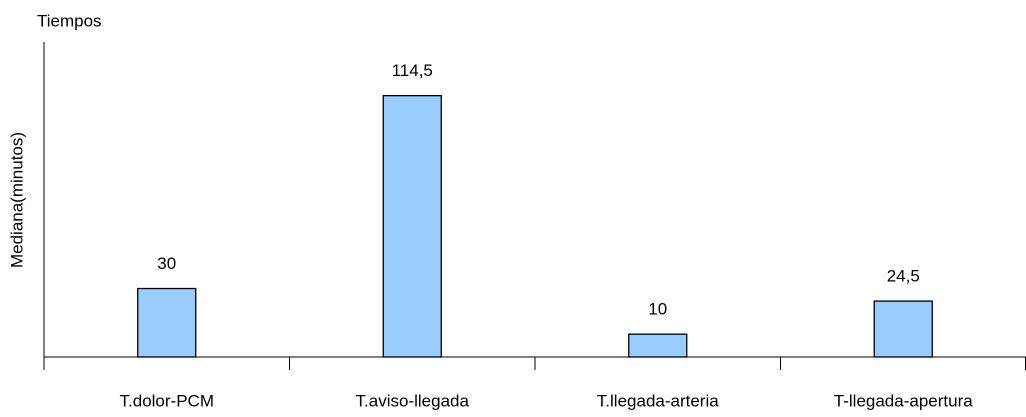  Describe the element at coordinates (657, 309) in the screenshot. I see `value-label: 10` at that location.